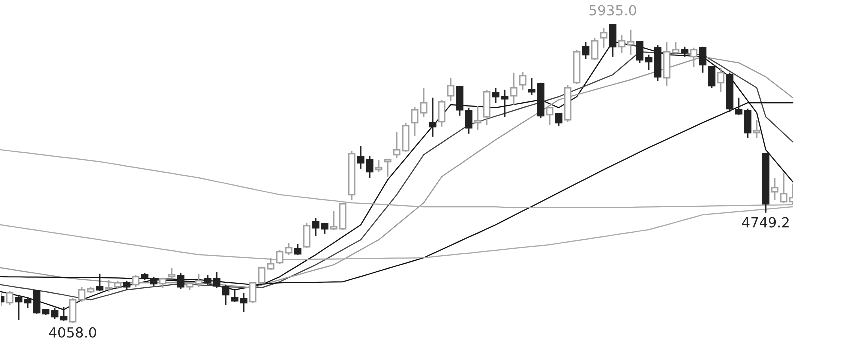  Describe the element at coordinates (765, 222) in the screenshot. I see `annotation: 4749.2` at that location.